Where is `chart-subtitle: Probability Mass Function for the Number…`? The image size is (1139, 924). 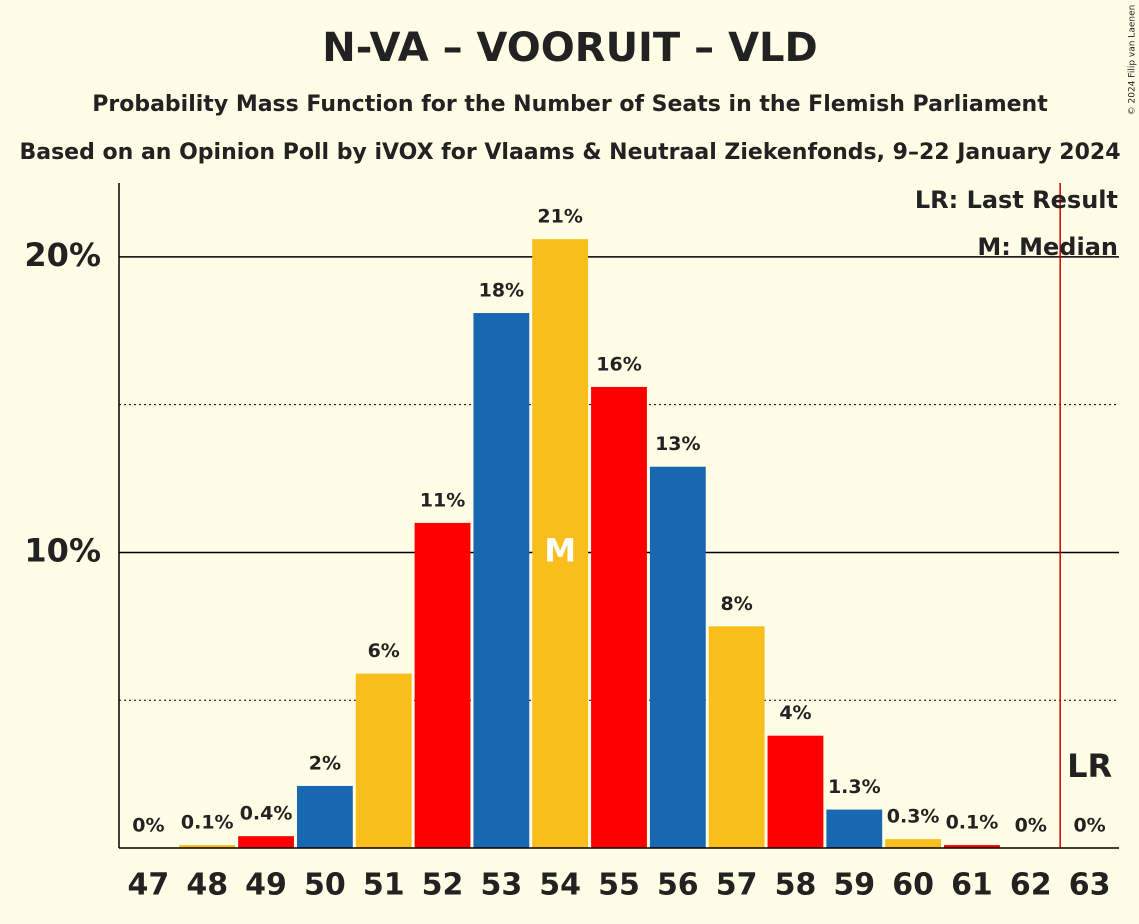
chart-subtitle: Probability Mass Function for the Number… is located at coordinates (570, 104).